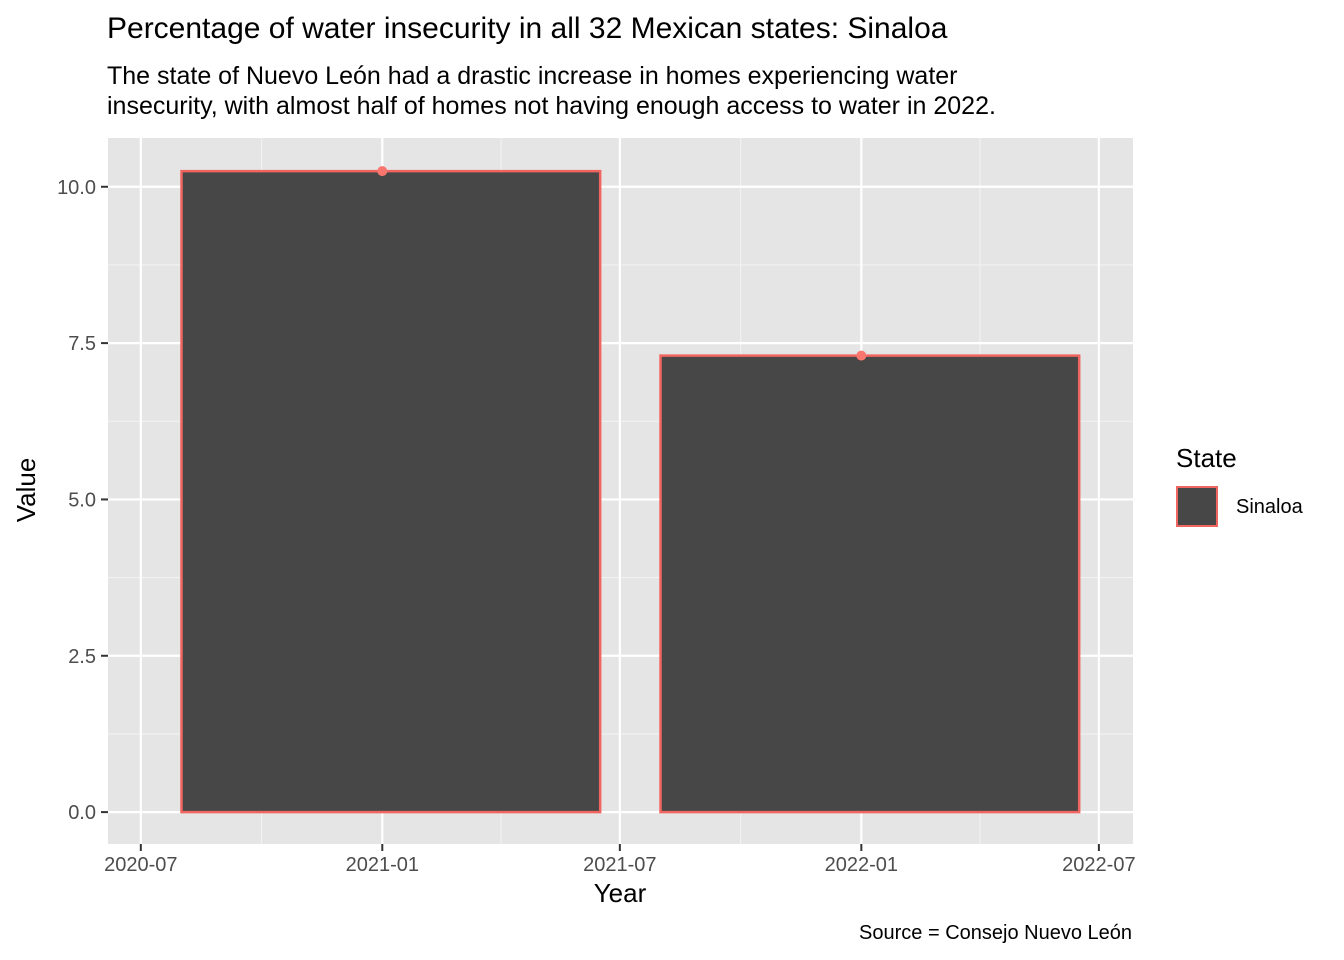 The width and height of the screenshot is (1344, 960). I want to click on legend-label-sinaloa: Sinaloa, so click(1269, 507).